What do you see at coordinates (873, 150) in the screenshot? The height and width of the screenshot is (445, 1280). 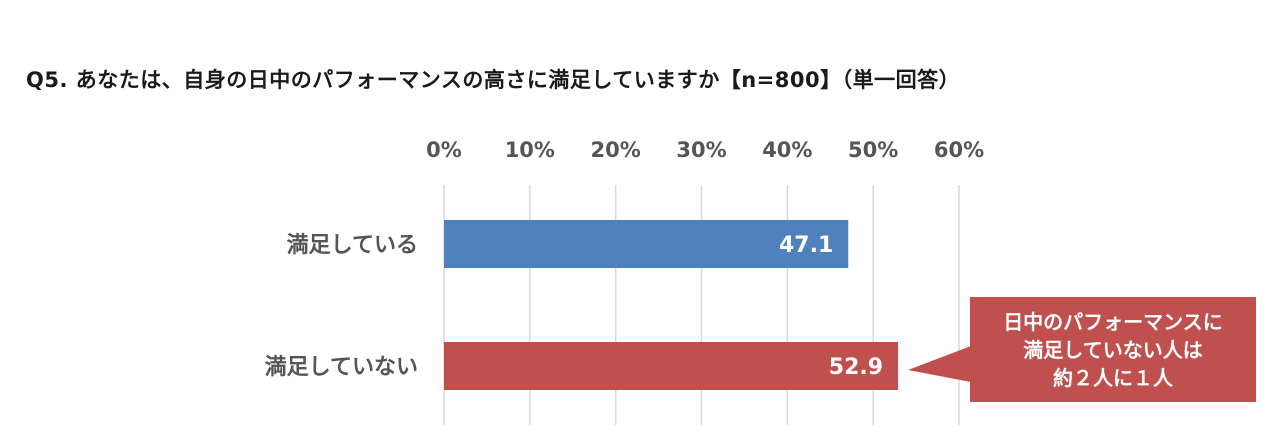 I see `tick-label: 50%` at bounding box center [873, 150].